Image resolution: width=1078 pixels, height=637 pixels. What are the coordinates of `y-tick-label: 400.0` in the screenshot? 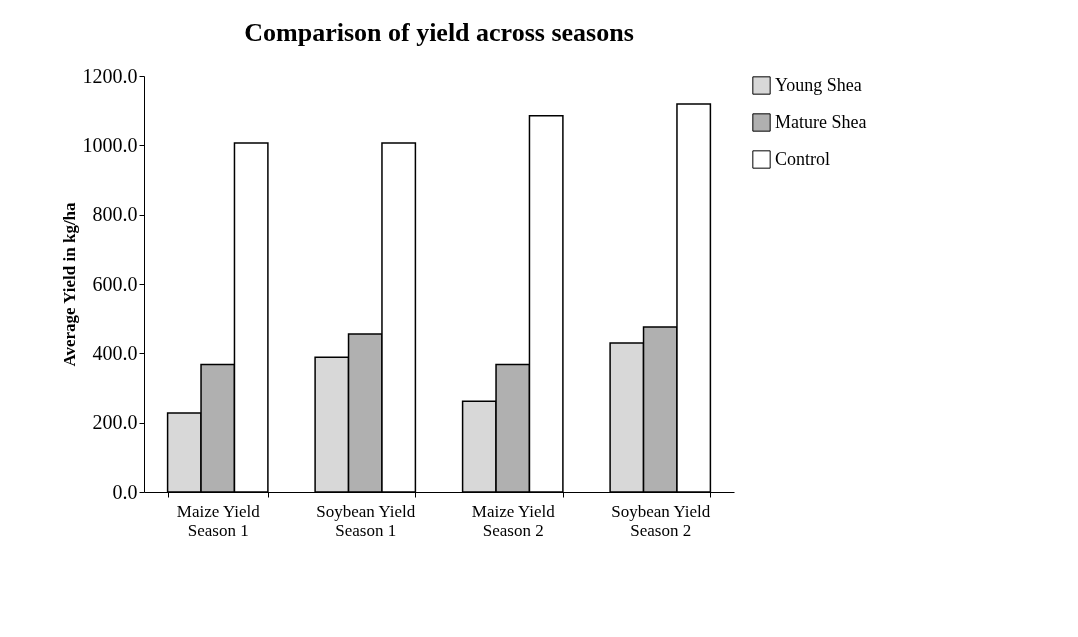 It's located at (115, 352).